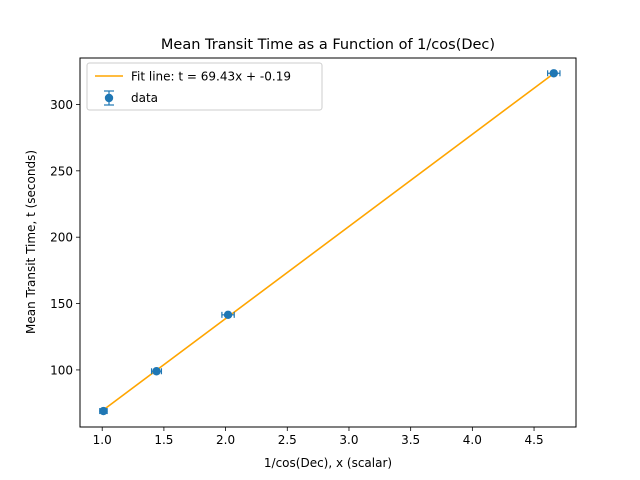 Image resolution: width=640 pixels, height=480 pixels. I want to click on legend-data-swatch, so click(109, 98).